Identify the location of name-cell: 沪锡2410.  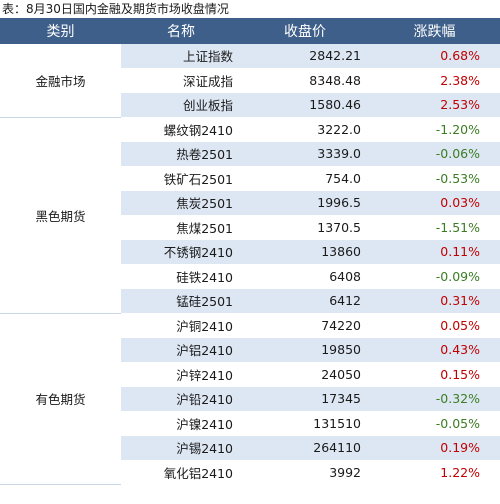
(181, 448).